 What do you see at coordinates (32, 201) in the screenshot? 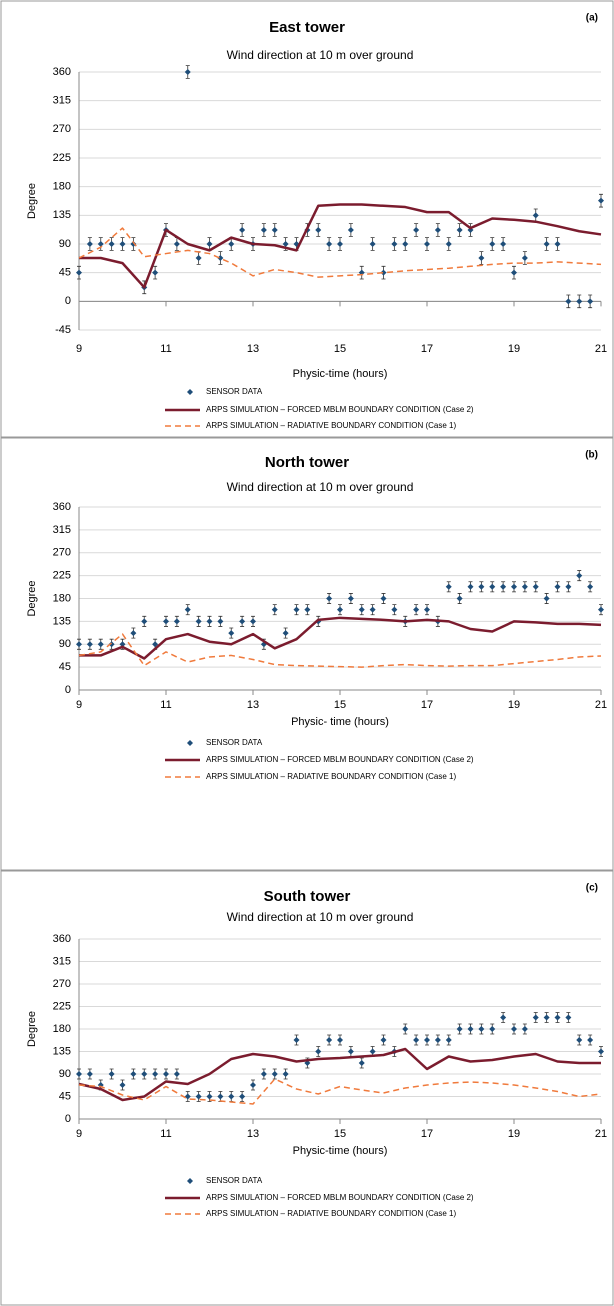
I see `y-axis-title: Degree` at bounding box center [32, 201].